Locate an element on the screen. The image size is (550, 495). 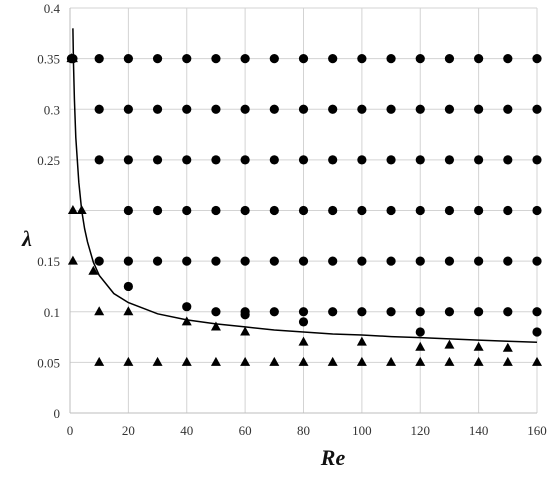
y-tick-label: 0.25 is located at coordinates (48, 160).